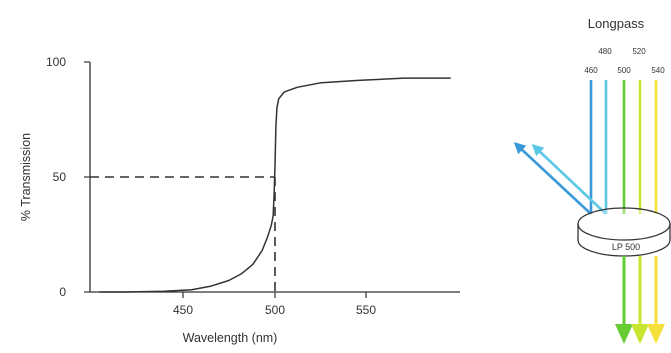  I want to click on y-axis-label: % Transmission, so click(26, 177).